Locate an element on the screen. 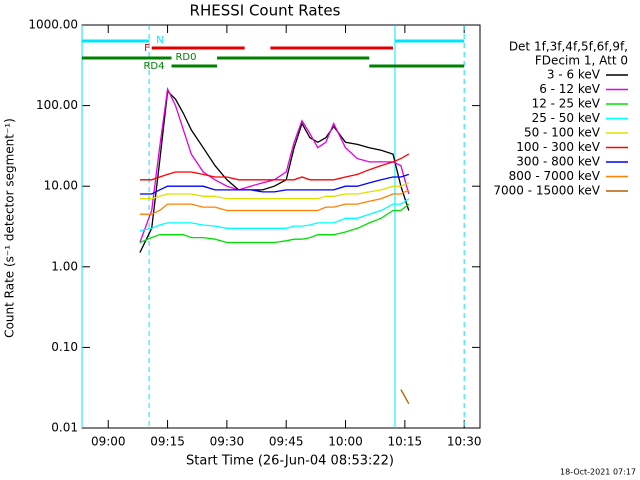 The height and width of the screenshot is (480, 640). legend-header: Det 1f,3f,4f,5f,6f,9f, is located at coordinates (568, 47).